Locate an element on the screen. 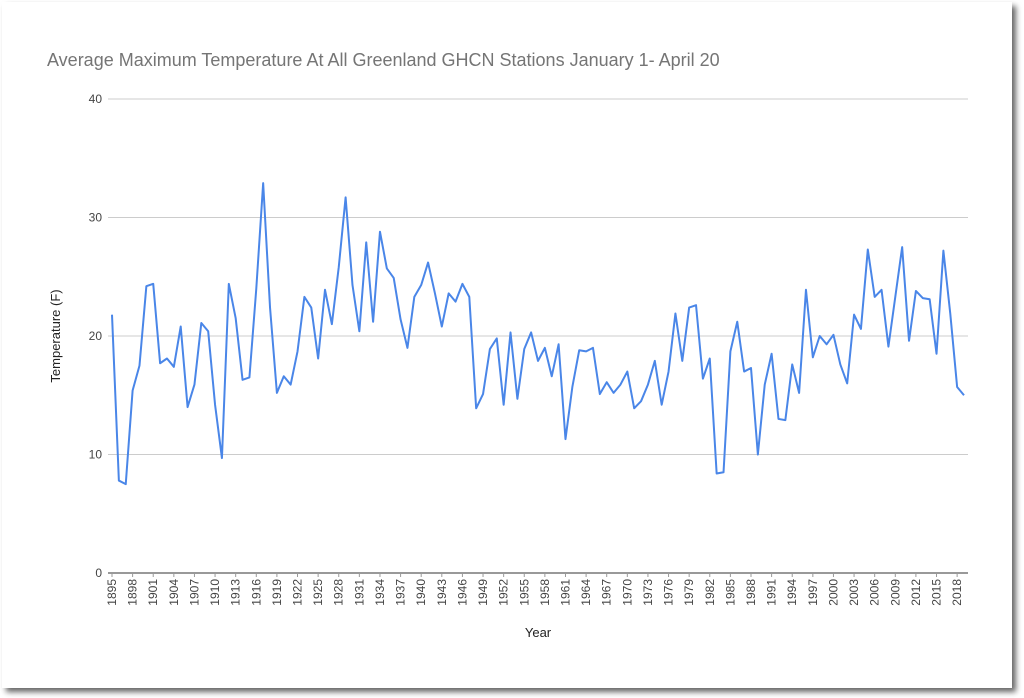 The height and width of the screenshot is (698, 1024). x-tick-label: 1937 is located at coordinates (401, 592).